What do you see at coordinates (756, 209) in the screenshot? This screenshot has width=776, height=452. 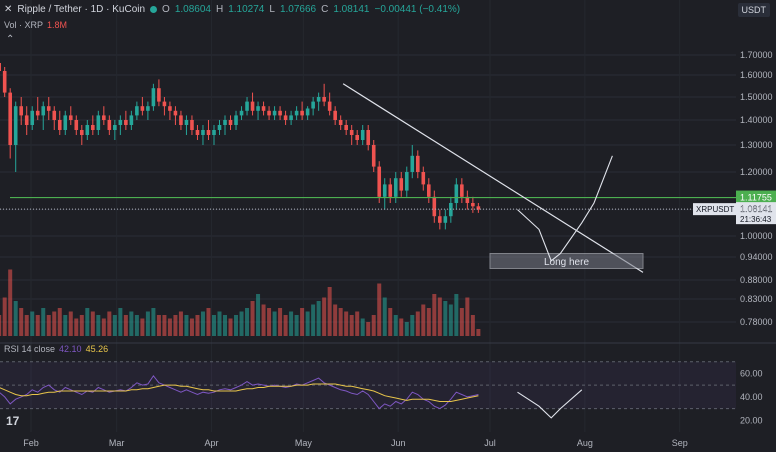 I see `last-price-tag-text: 1.08141` at bounding box center [756, 209].